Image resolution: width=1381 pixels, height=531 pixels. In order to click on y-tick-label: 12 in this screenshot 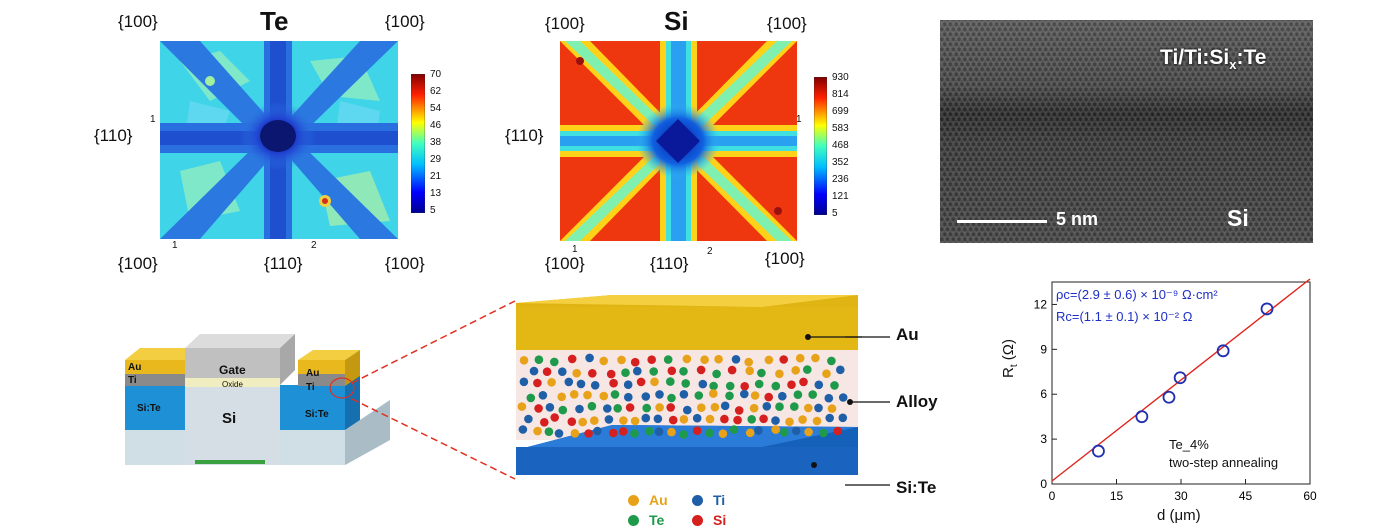, I will do `click(1041, 304)`.